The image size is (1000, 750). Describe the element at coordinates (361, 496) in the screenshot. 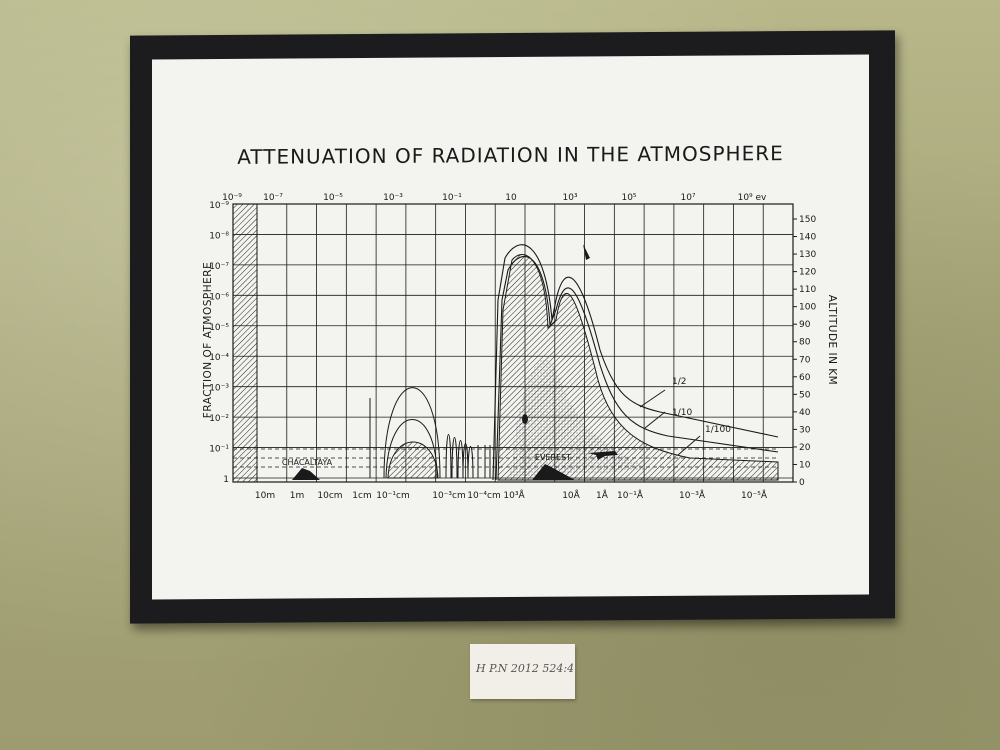

I see `bottom-tick-label: 1cm` at that location.